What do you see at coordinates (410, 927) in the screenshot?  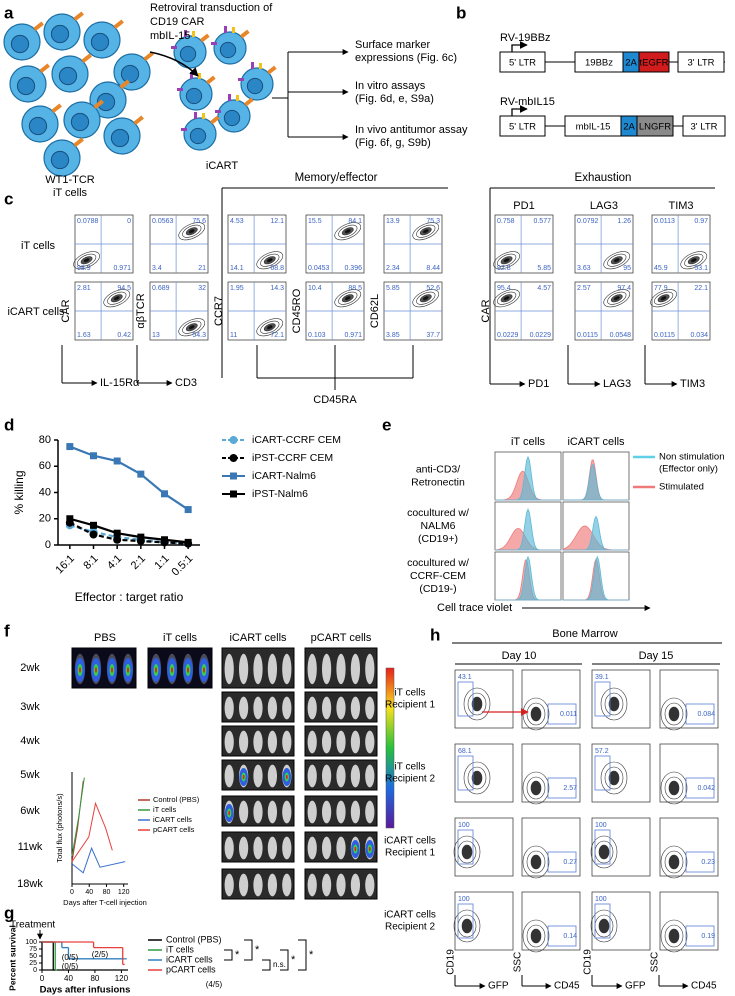 I see `row-label: Recipient 2` at bounding box center [410, 927].